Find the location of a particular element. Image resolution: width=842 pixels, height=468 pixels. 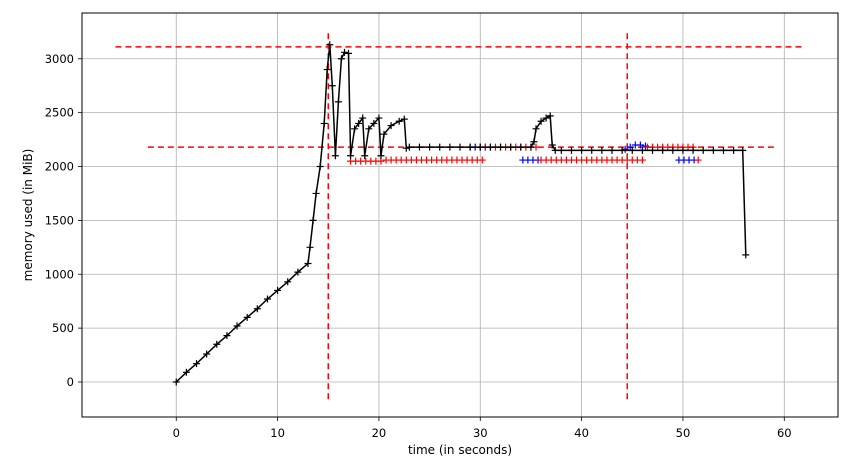

x-tick-label: 0 is located at coordinates (176, 433).